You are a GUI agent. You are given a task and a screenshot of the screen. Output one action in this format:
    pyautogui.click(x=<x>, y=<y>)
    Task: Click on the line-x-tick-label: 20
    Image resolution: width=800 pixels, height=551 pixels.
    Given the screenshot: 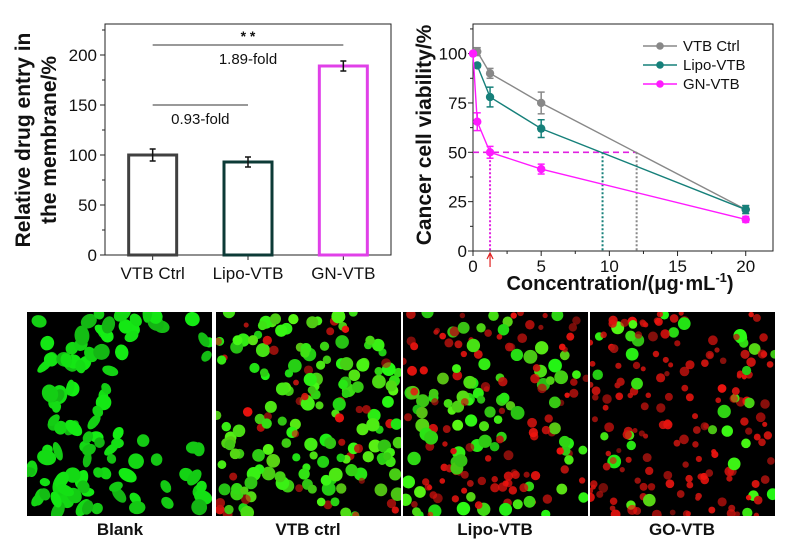 What is the action you would take?
    pyautogui.click(x=745, y=266)
    